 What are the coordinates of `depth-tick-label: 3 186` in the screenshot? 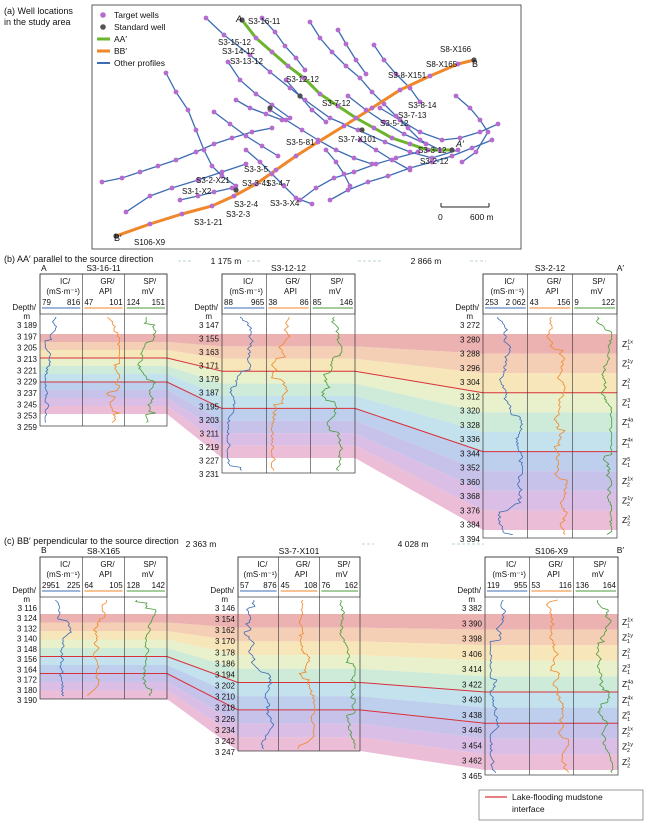 It's located at (225, 663).